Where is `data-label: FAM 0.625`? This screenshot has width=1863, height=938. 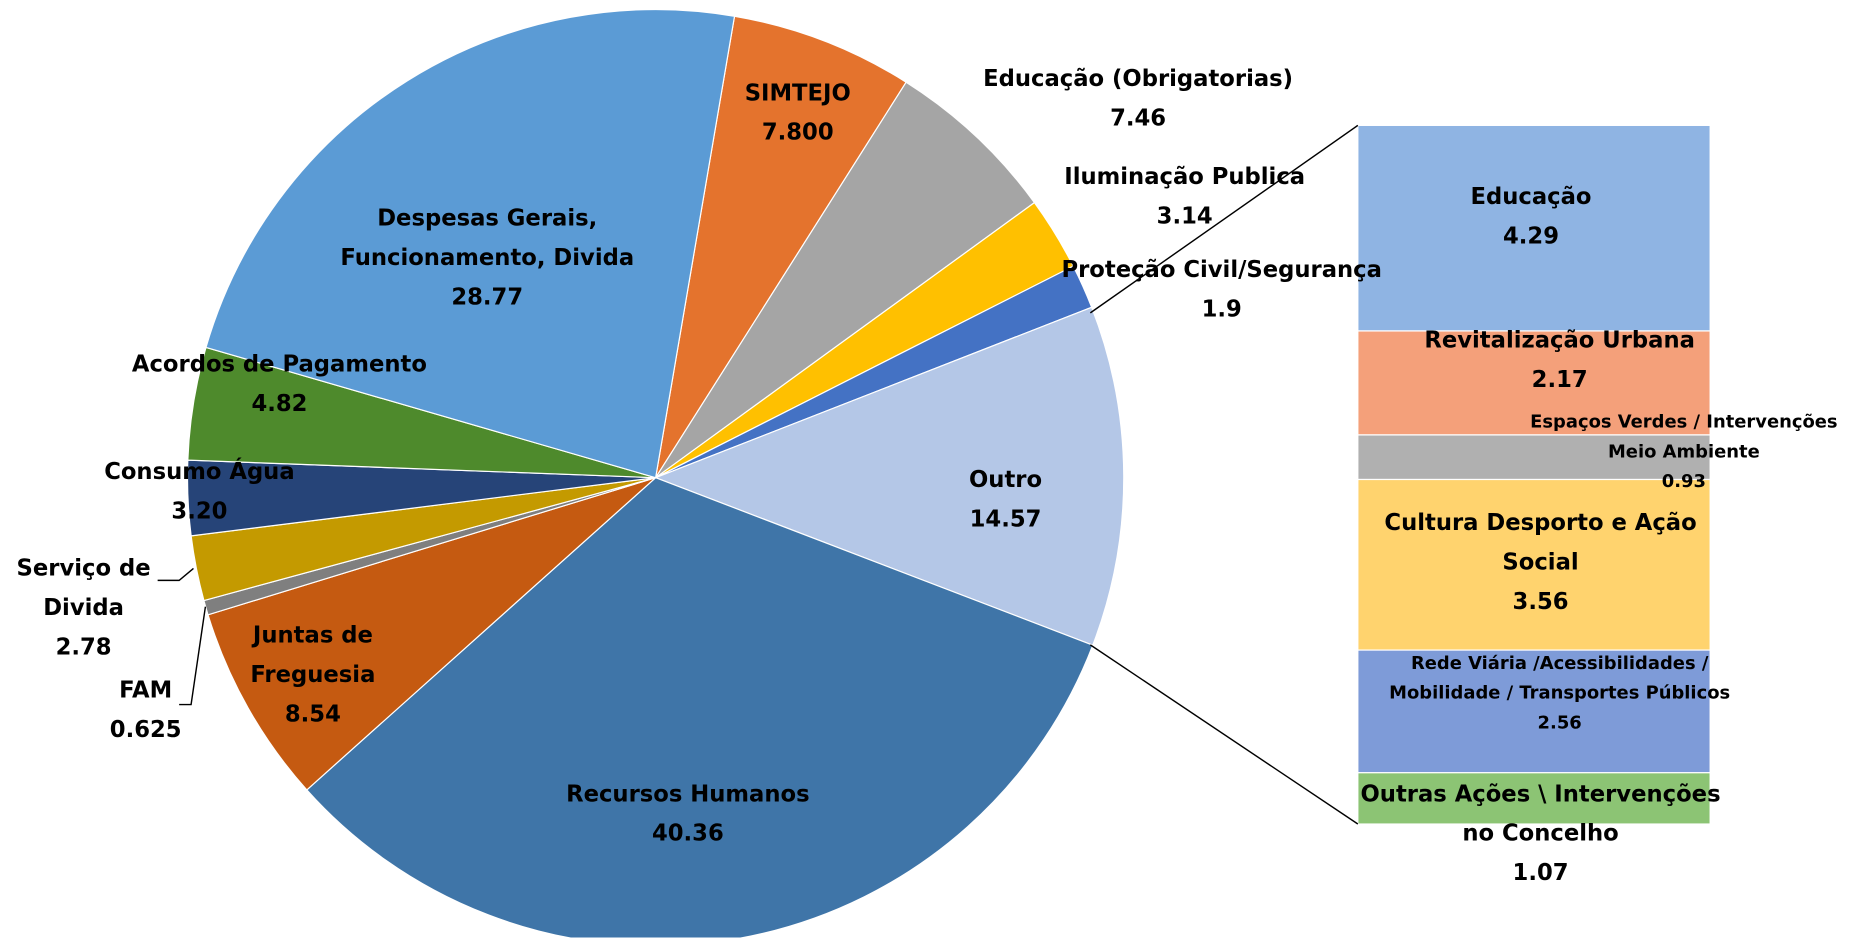 data-label: FAM 0.625 is located at coordinates (146, 710).